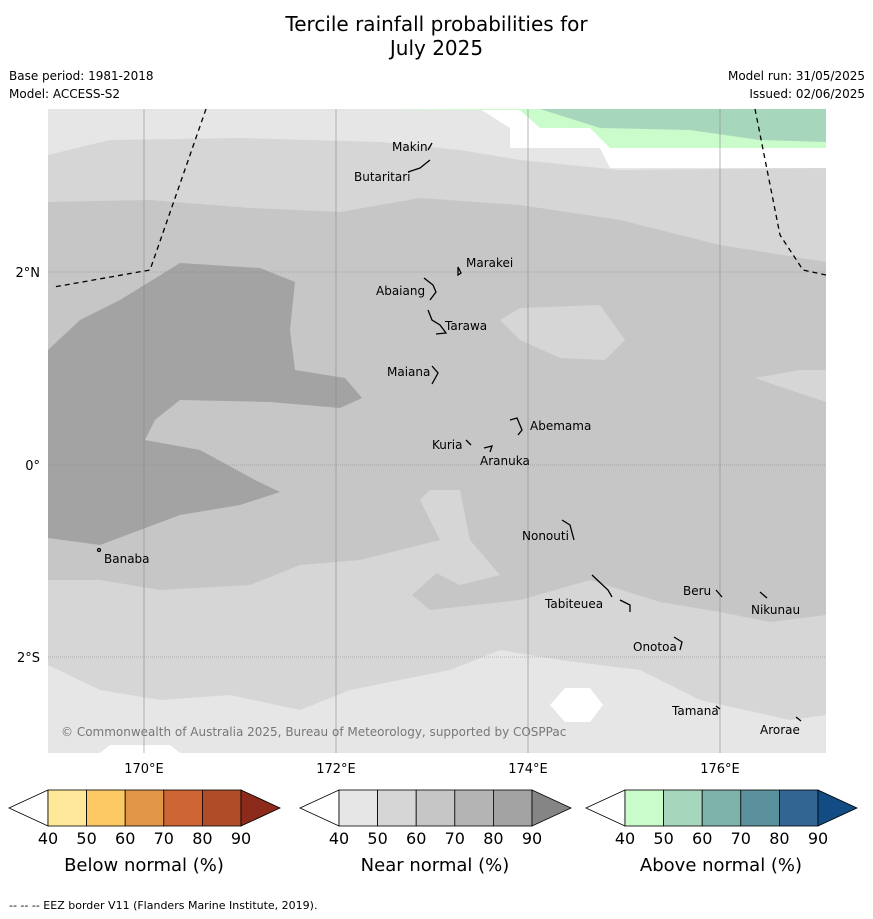 The width and height of the screenshot is (873, 919). What do you see at coordinates (408, 372) in the screenshot?
I see `label-maiana: Maiana` at bounding box center [408, 372].